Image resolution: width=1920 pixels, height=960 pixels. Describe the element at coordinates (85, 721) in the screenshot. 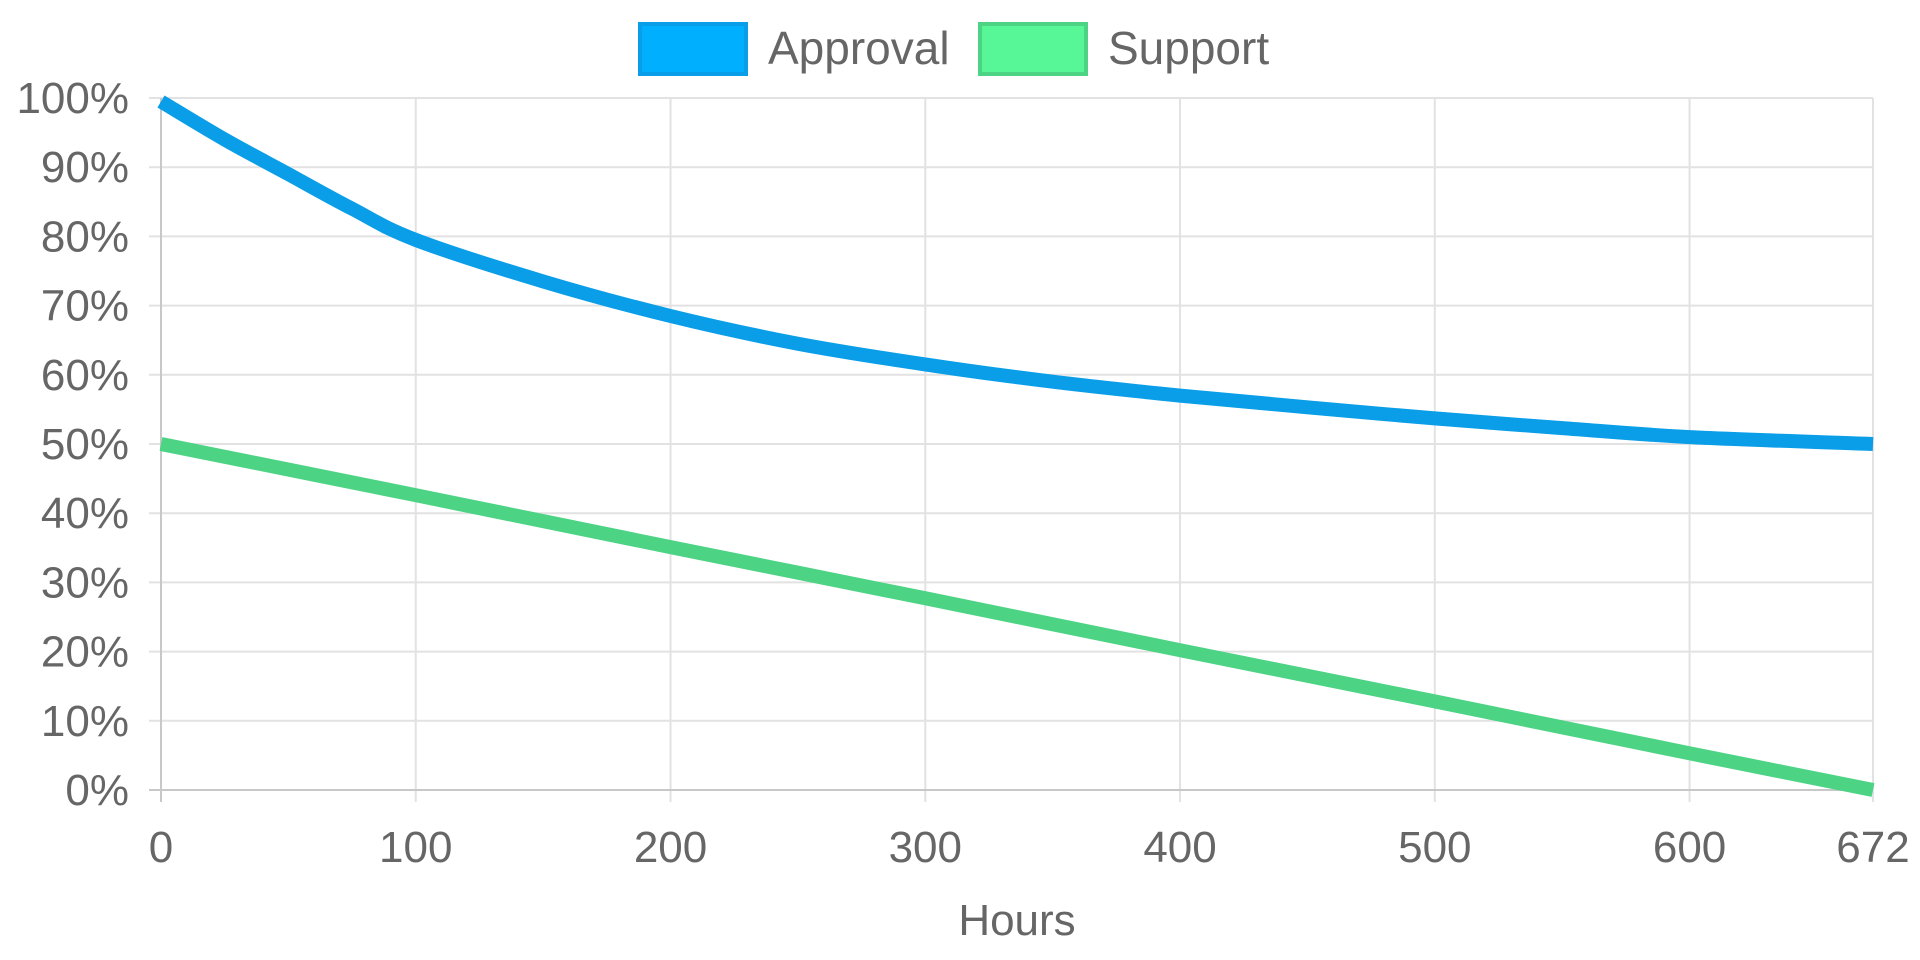

I see `y-tick-label: 10%` at that location.